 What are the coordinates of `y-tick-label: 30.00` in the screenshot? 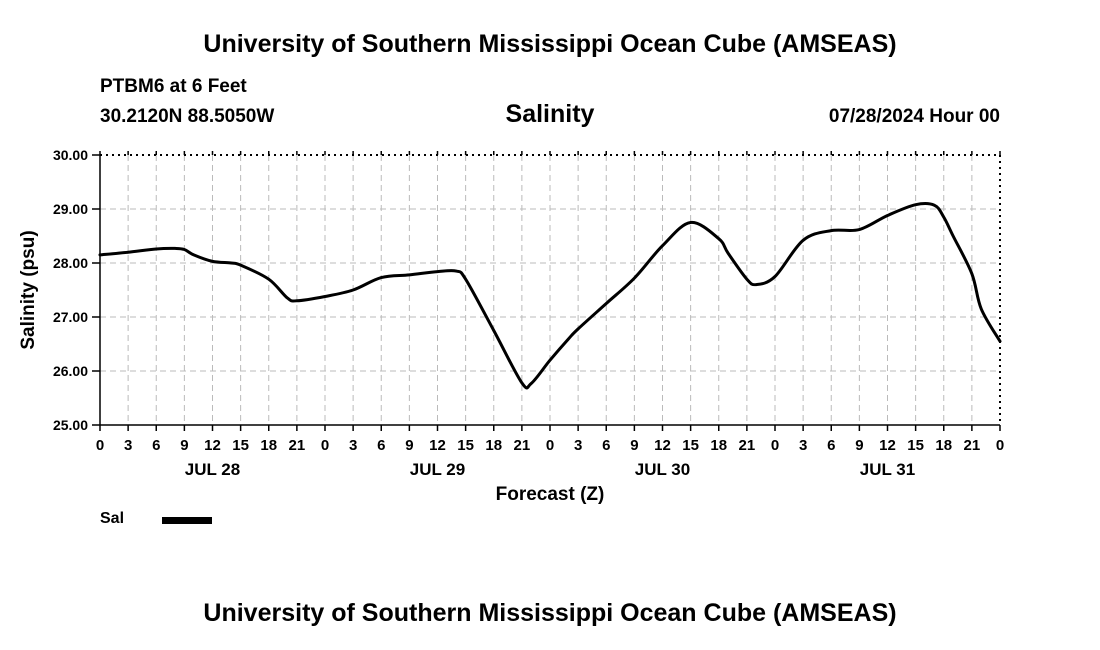 It's located at (70, 155).